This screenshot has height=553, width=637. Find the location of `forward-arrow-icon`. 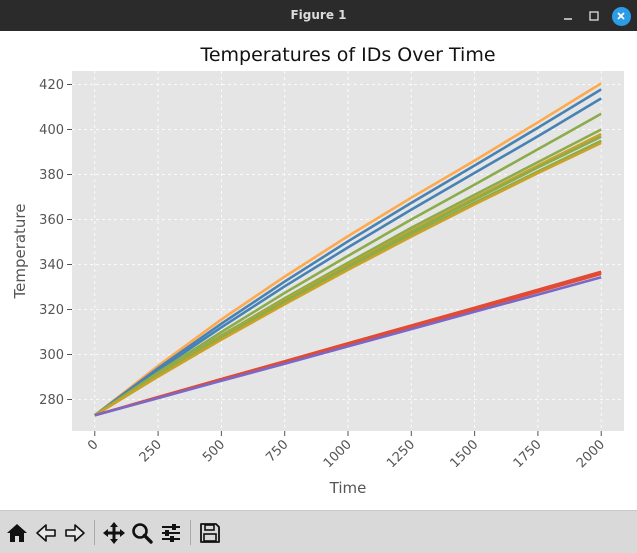

forward-arrow-icon is located at coordinates (74, 532).